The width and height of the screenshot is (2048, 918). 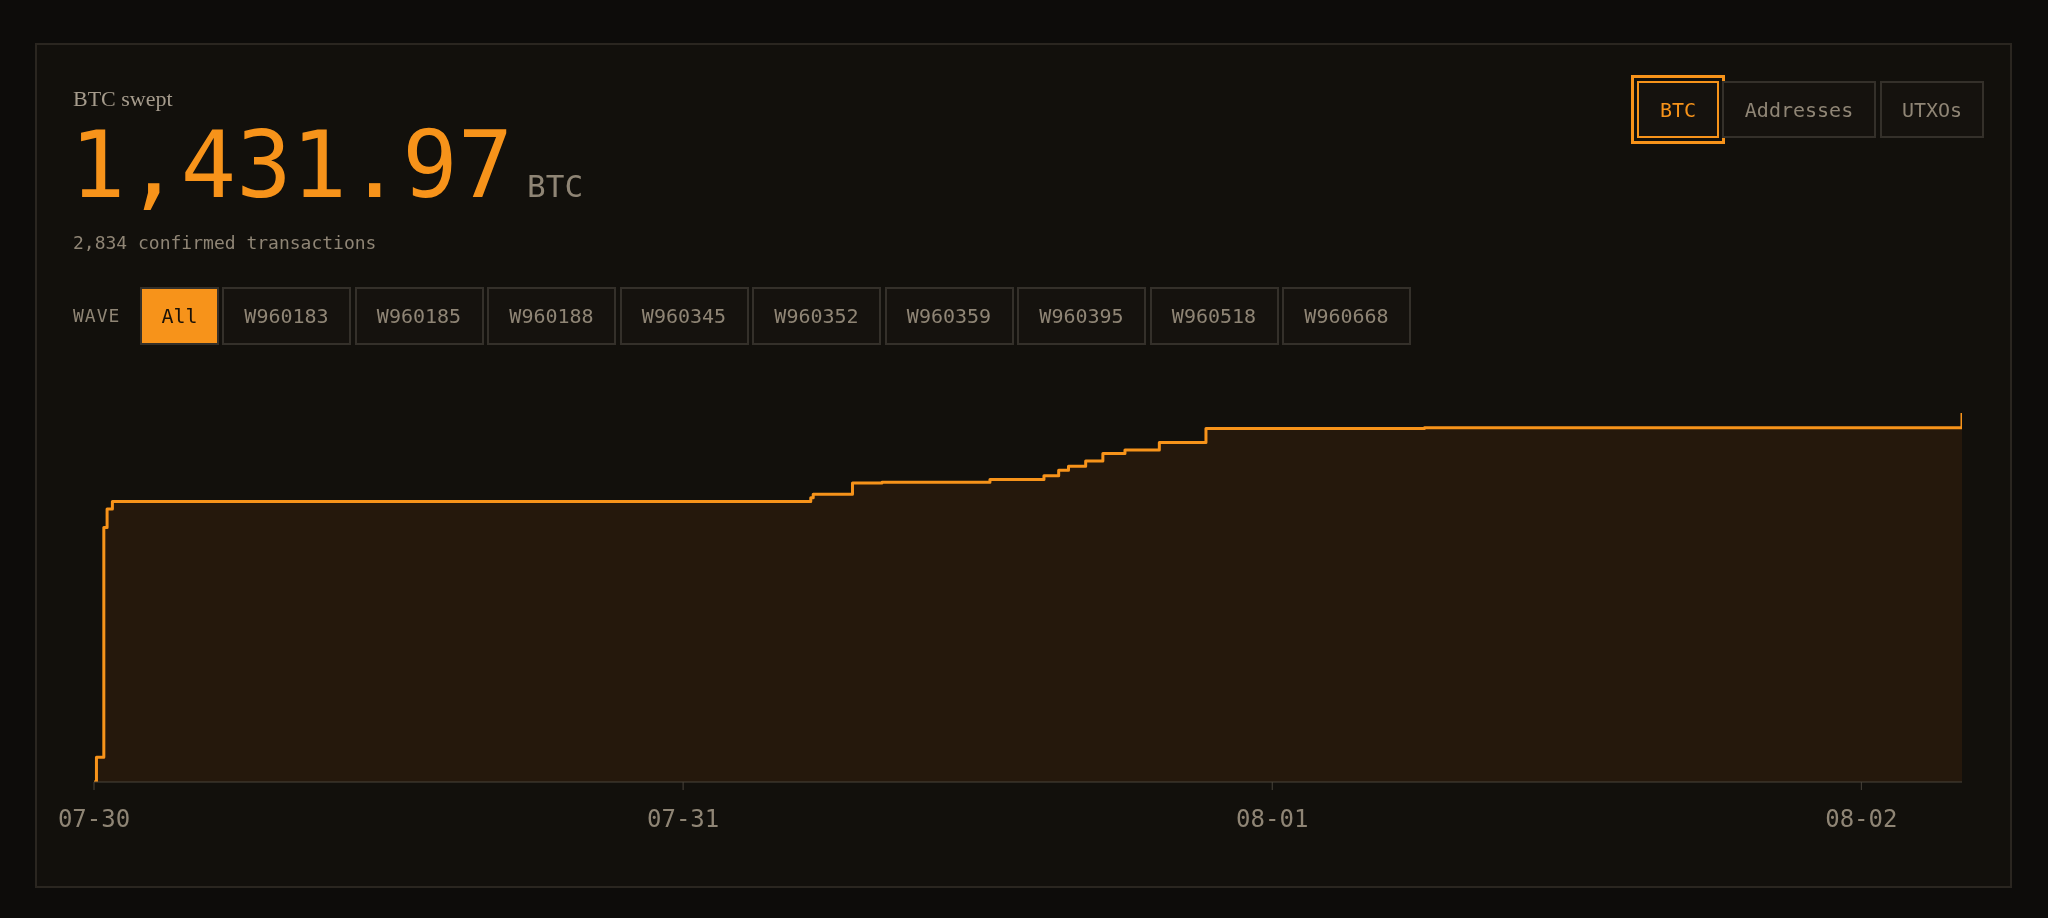 I want to click on x-tick-label: 07-30, so click(x=94, y=819).